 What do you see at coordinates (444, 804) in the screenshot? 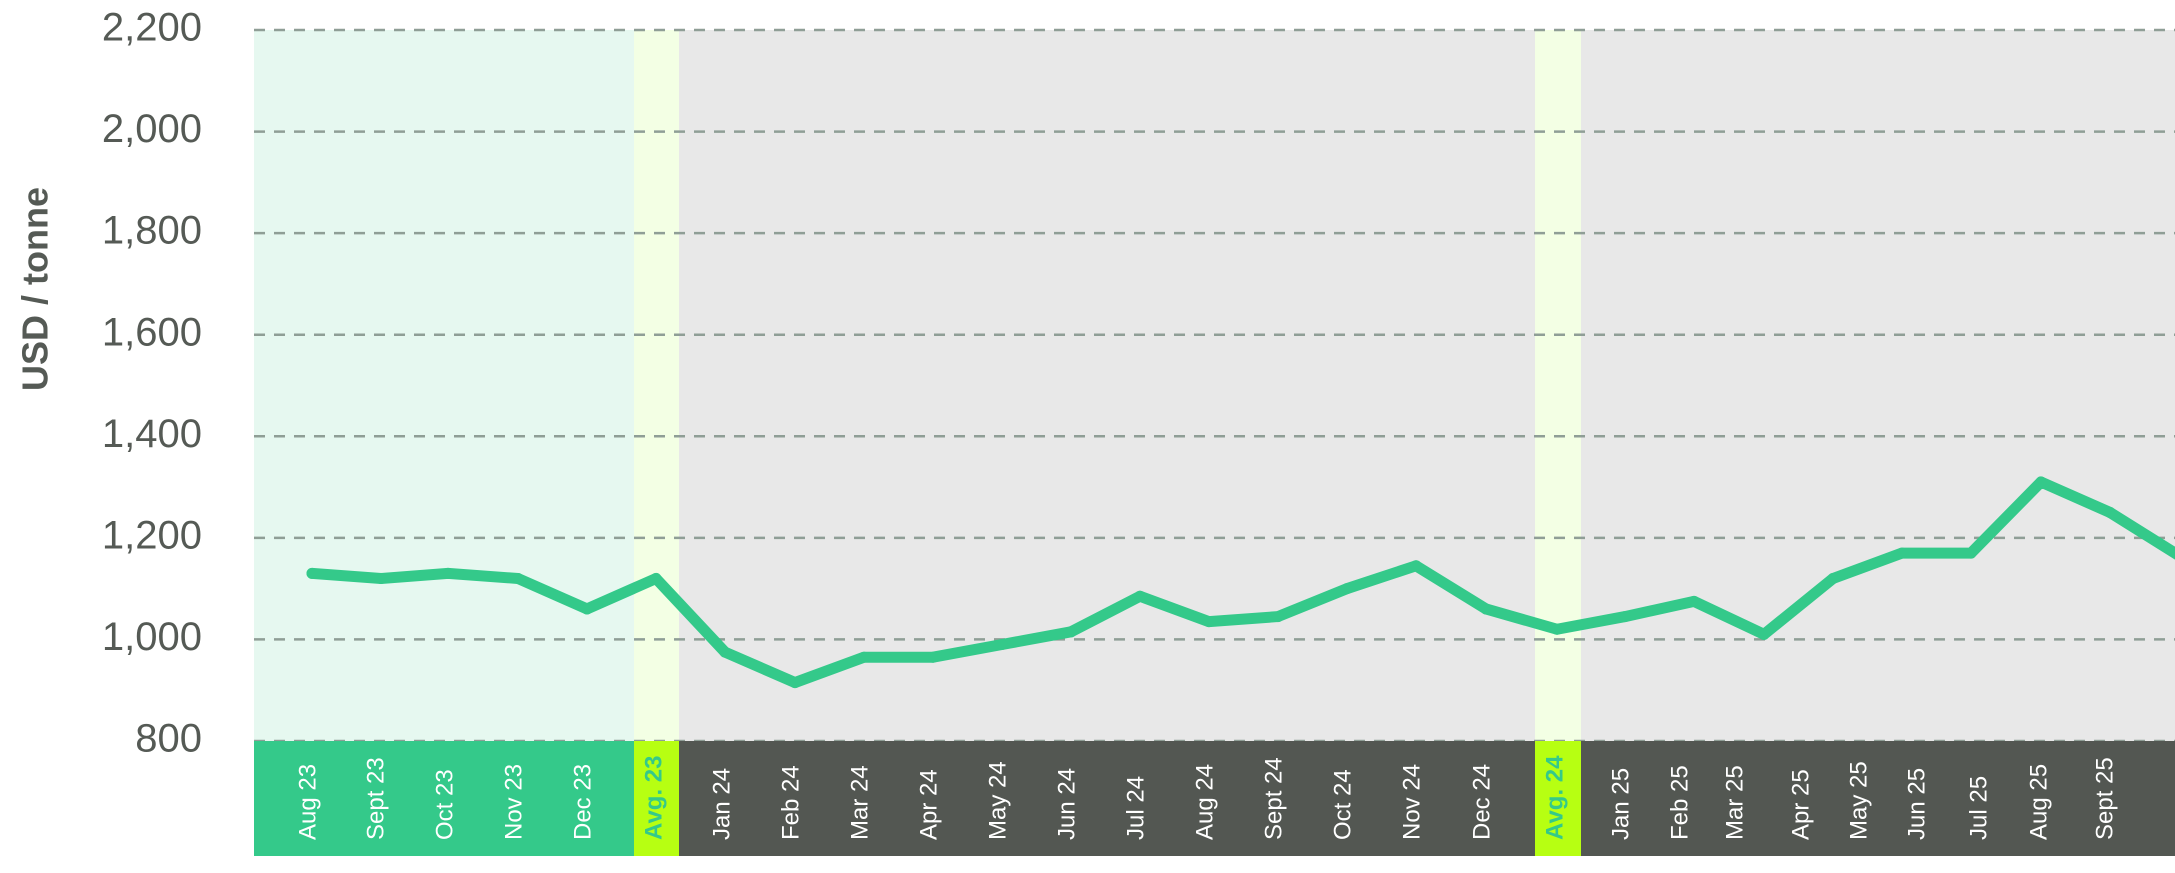
I see `x-tick-label: Oct 23` at bounding box center [444, 804].